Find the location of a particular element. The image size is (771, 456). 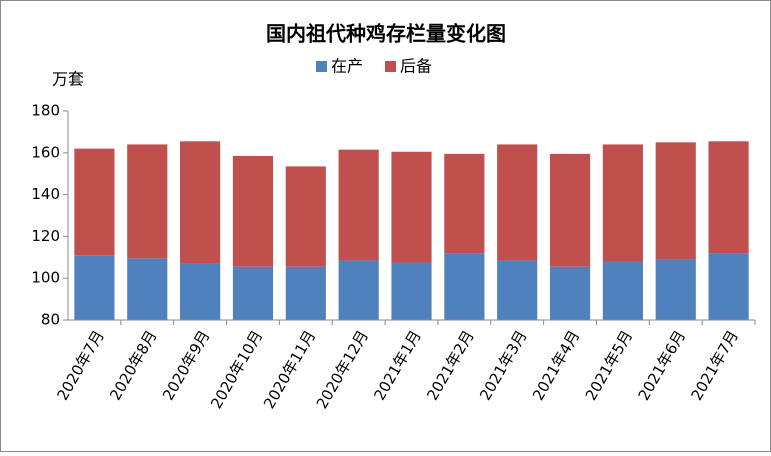

y-tick-label: 140 is located at coordinates (45, 194).